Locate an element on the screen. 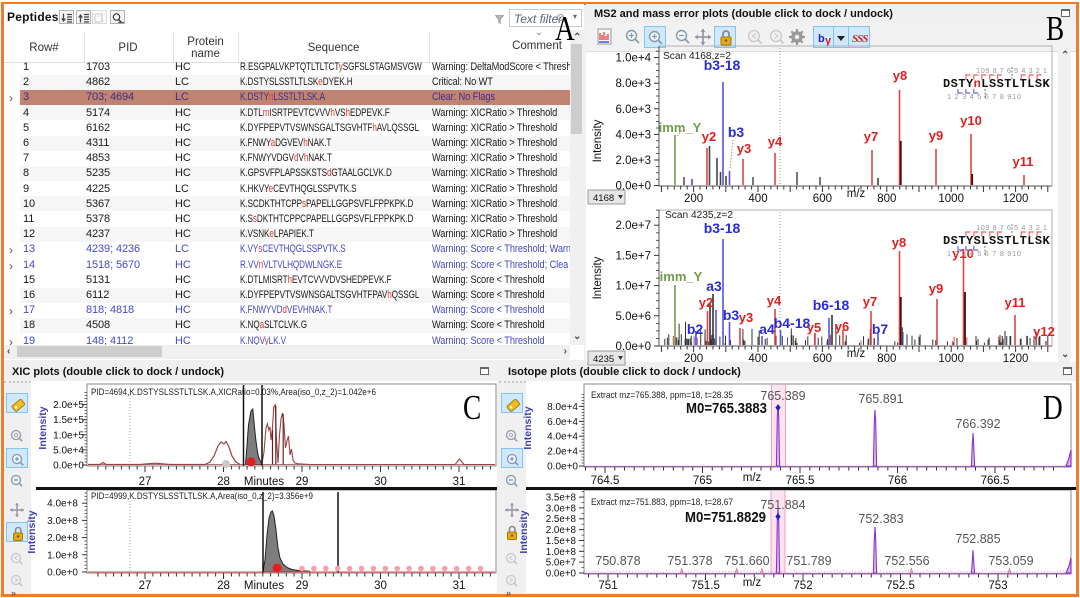 The image size is (1080, 598). svg-text: b is located at coordinates (821, 39).